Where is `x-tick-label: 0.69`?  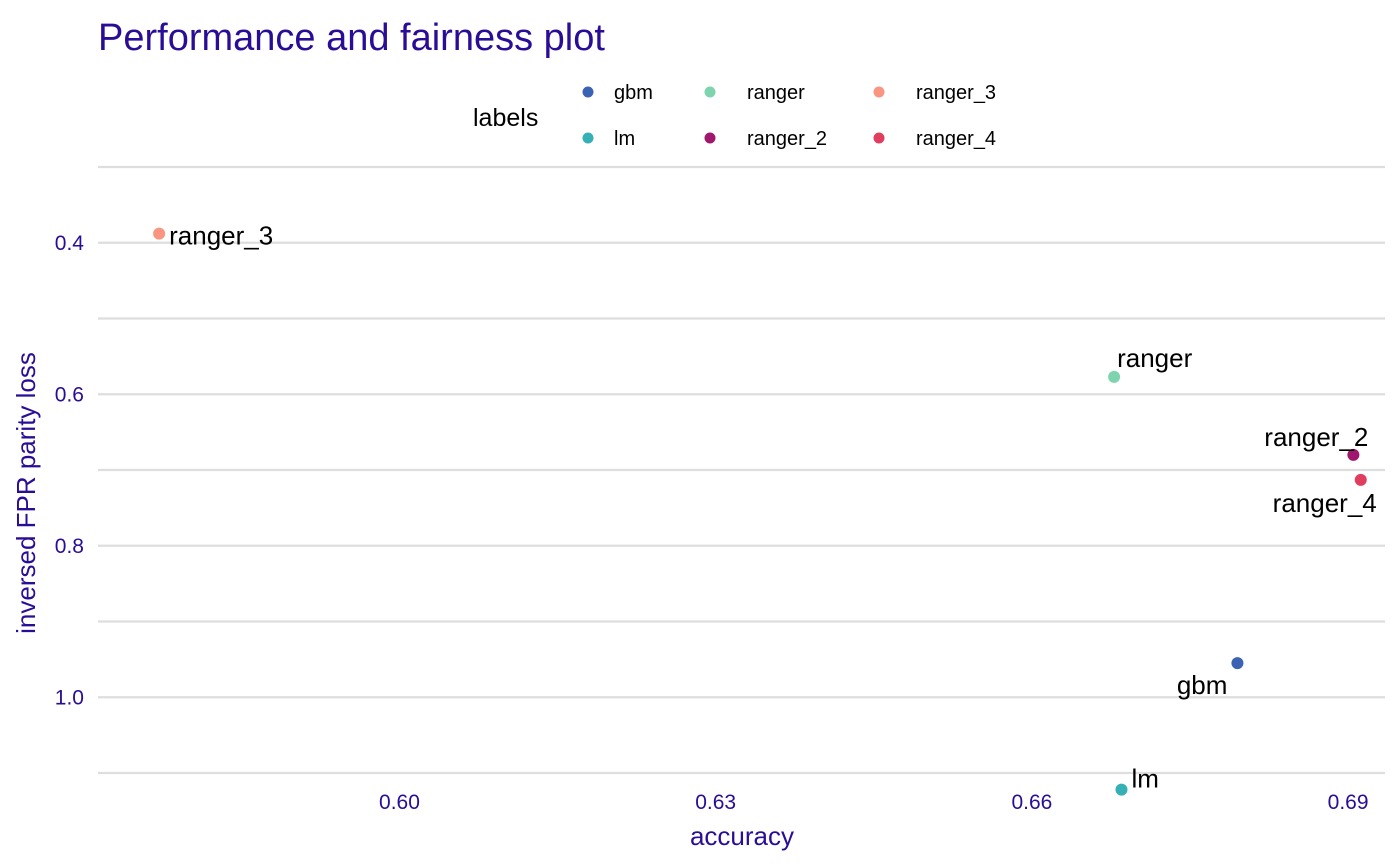 x-tick-label: 0.69 is located at coordinates (1348, 802).